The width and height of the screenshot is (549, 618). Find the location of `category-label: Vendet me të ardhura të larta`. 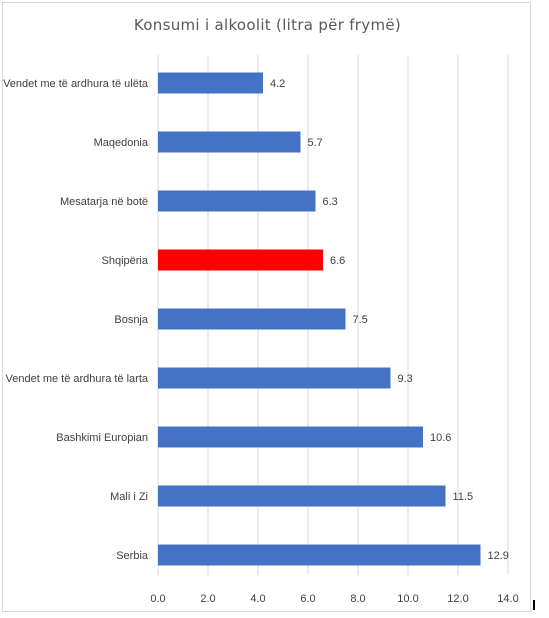

category-label: Vendet me të ardhura të larta is located at coordinates (77, 379).